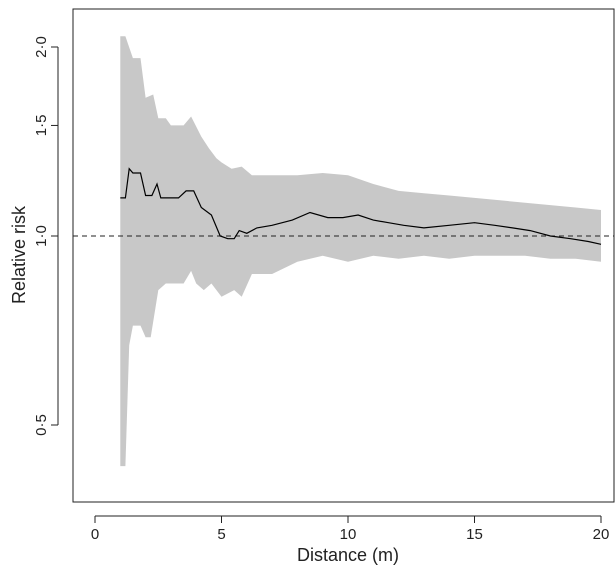  What do you see at coordinates (601, 534) in the screenshot?
I see `x-tick-label: 20` at bounding box center [601, 534].